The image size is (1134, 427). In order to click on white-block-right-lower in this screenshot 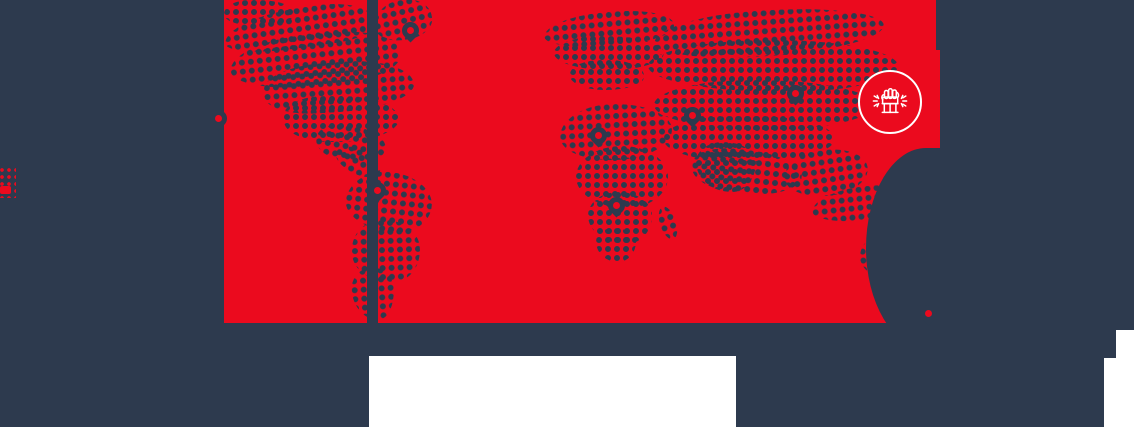, I will do `click(1119, 392)`.